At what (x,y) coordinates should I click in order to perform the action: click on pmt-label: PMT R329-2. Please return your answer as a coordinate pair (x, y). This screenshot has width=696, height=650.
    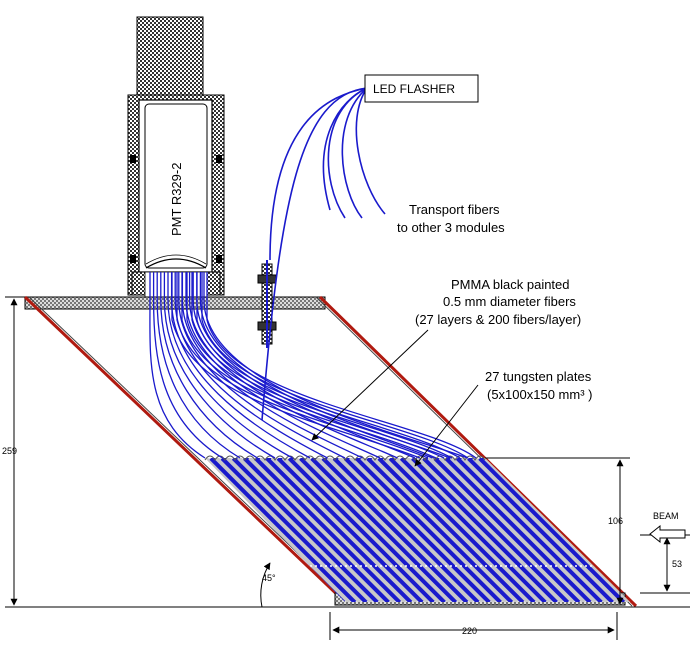
    Looking at the image, I should click on (176, 199).